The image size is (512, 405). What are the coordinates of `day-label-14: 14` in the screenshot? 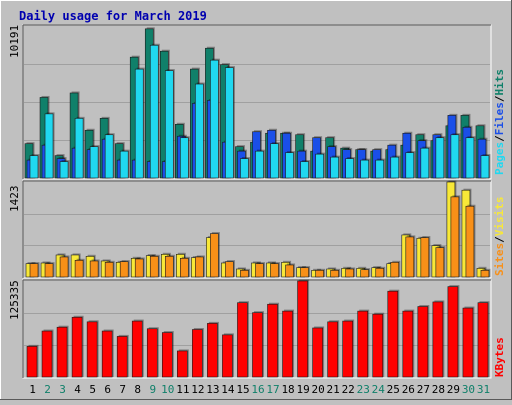 It's located at (228, 389).